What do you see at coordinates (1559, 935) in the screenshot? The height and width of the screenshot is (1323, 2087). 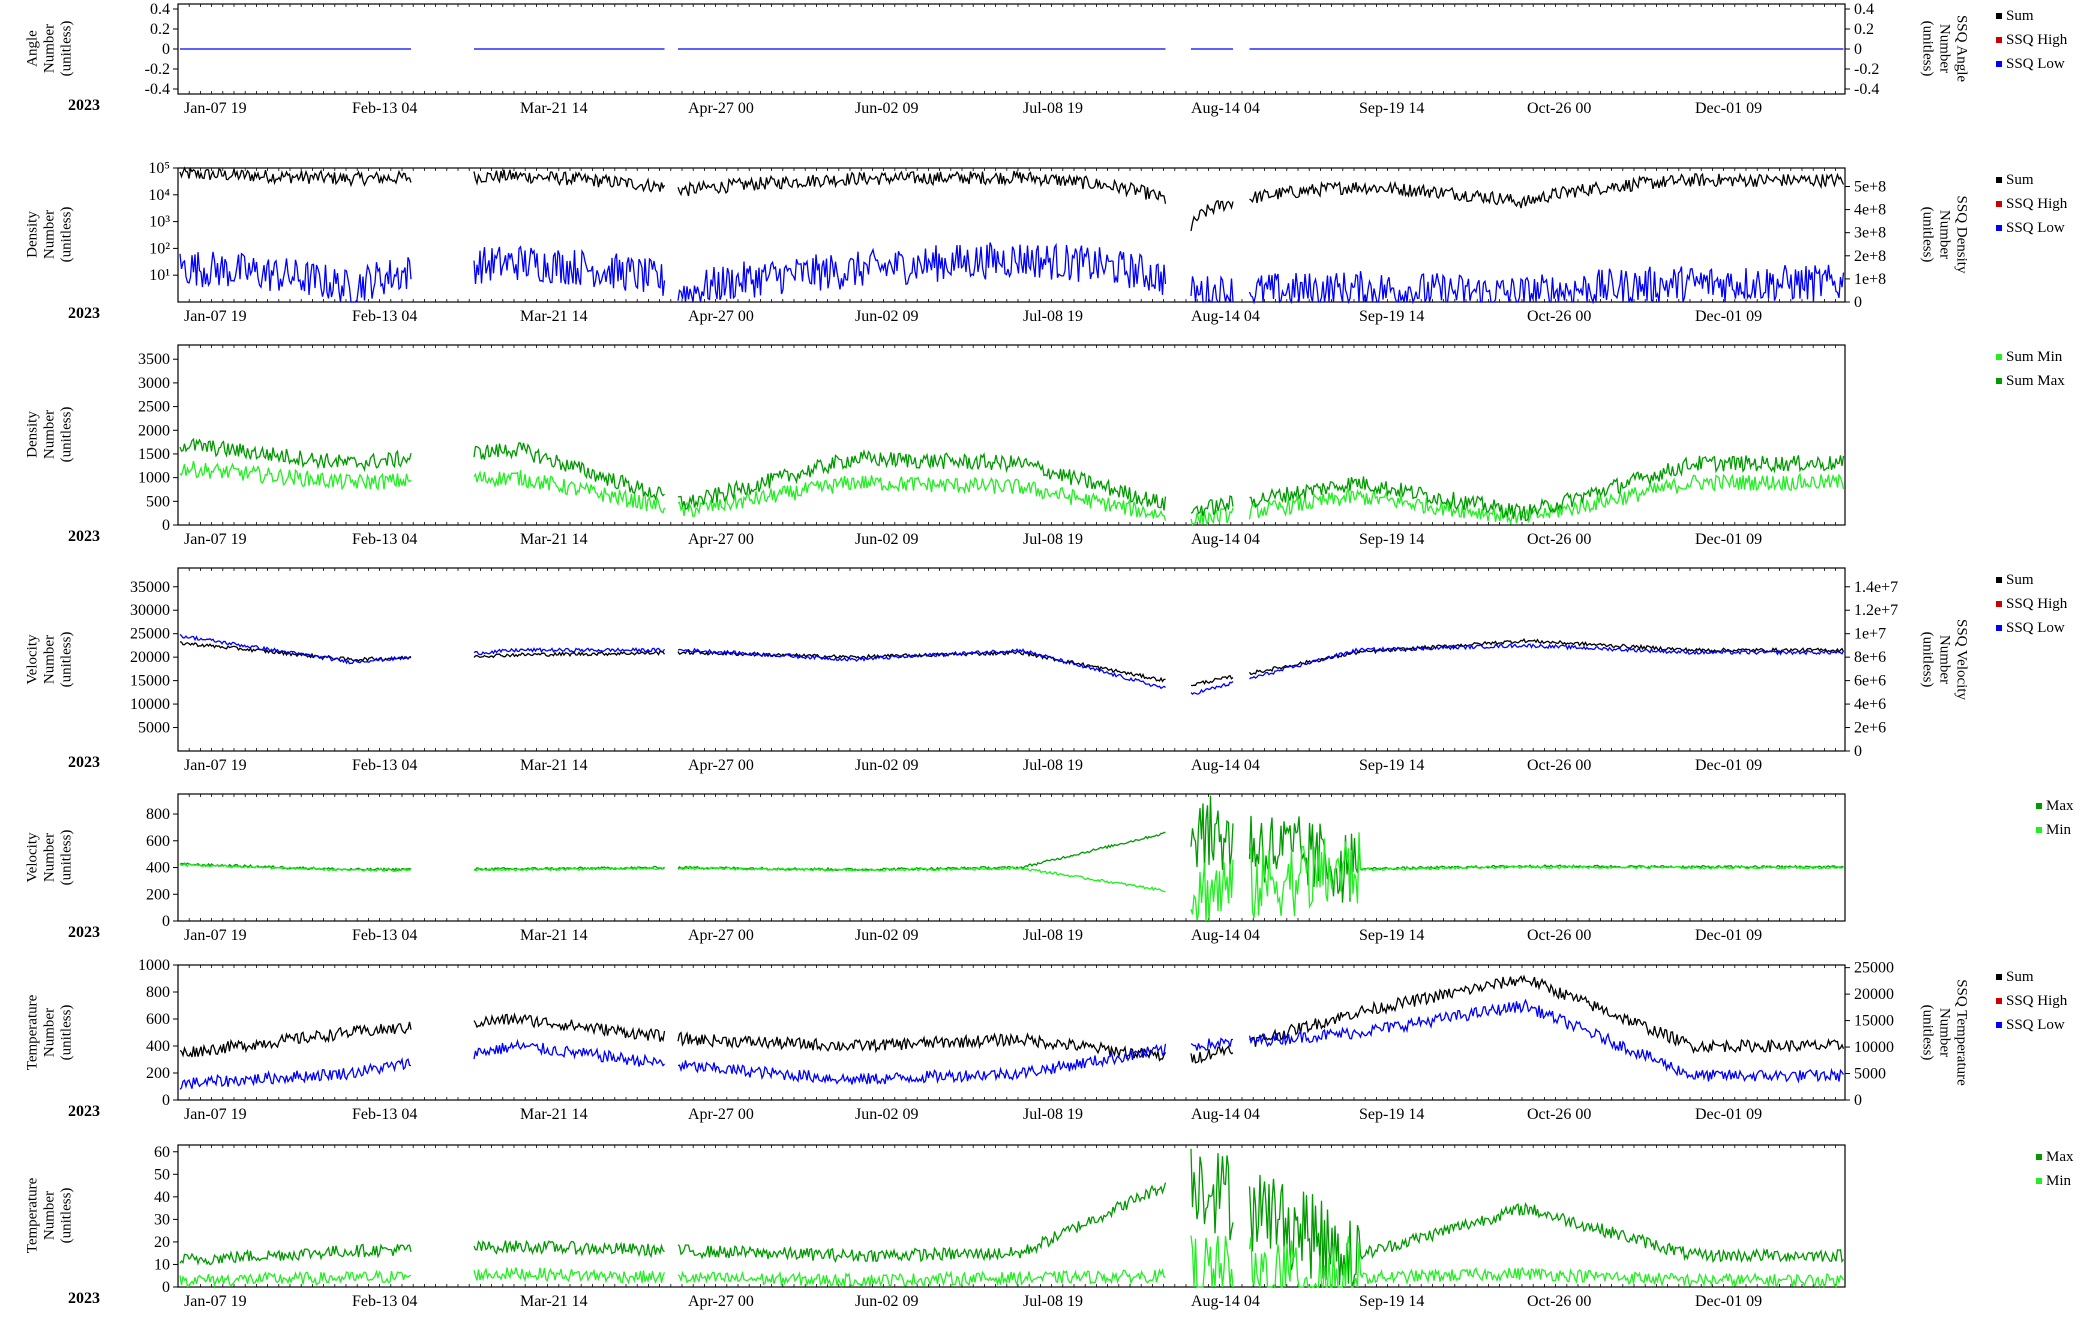 I see `x-tick-label: Oct-26 00` at bounding box center [1559, 935].